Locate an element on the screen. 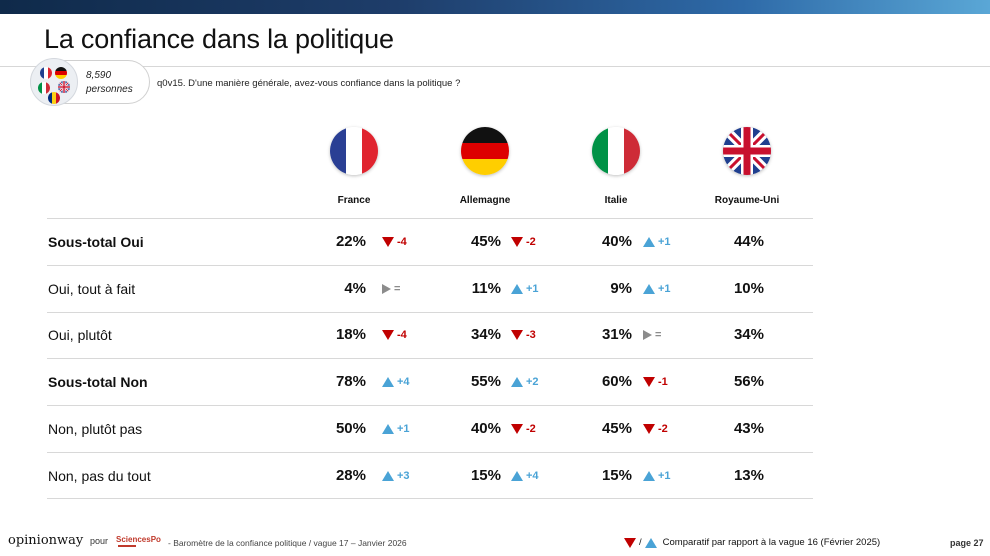  sample-unit: personnes is located at coordinates (109, 89).